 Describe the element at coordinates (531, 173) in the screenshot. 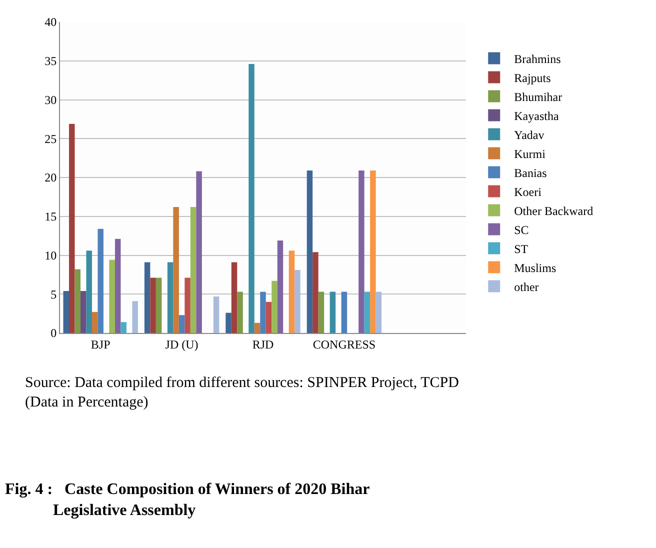

I see `legend-label: Banias` at that location.